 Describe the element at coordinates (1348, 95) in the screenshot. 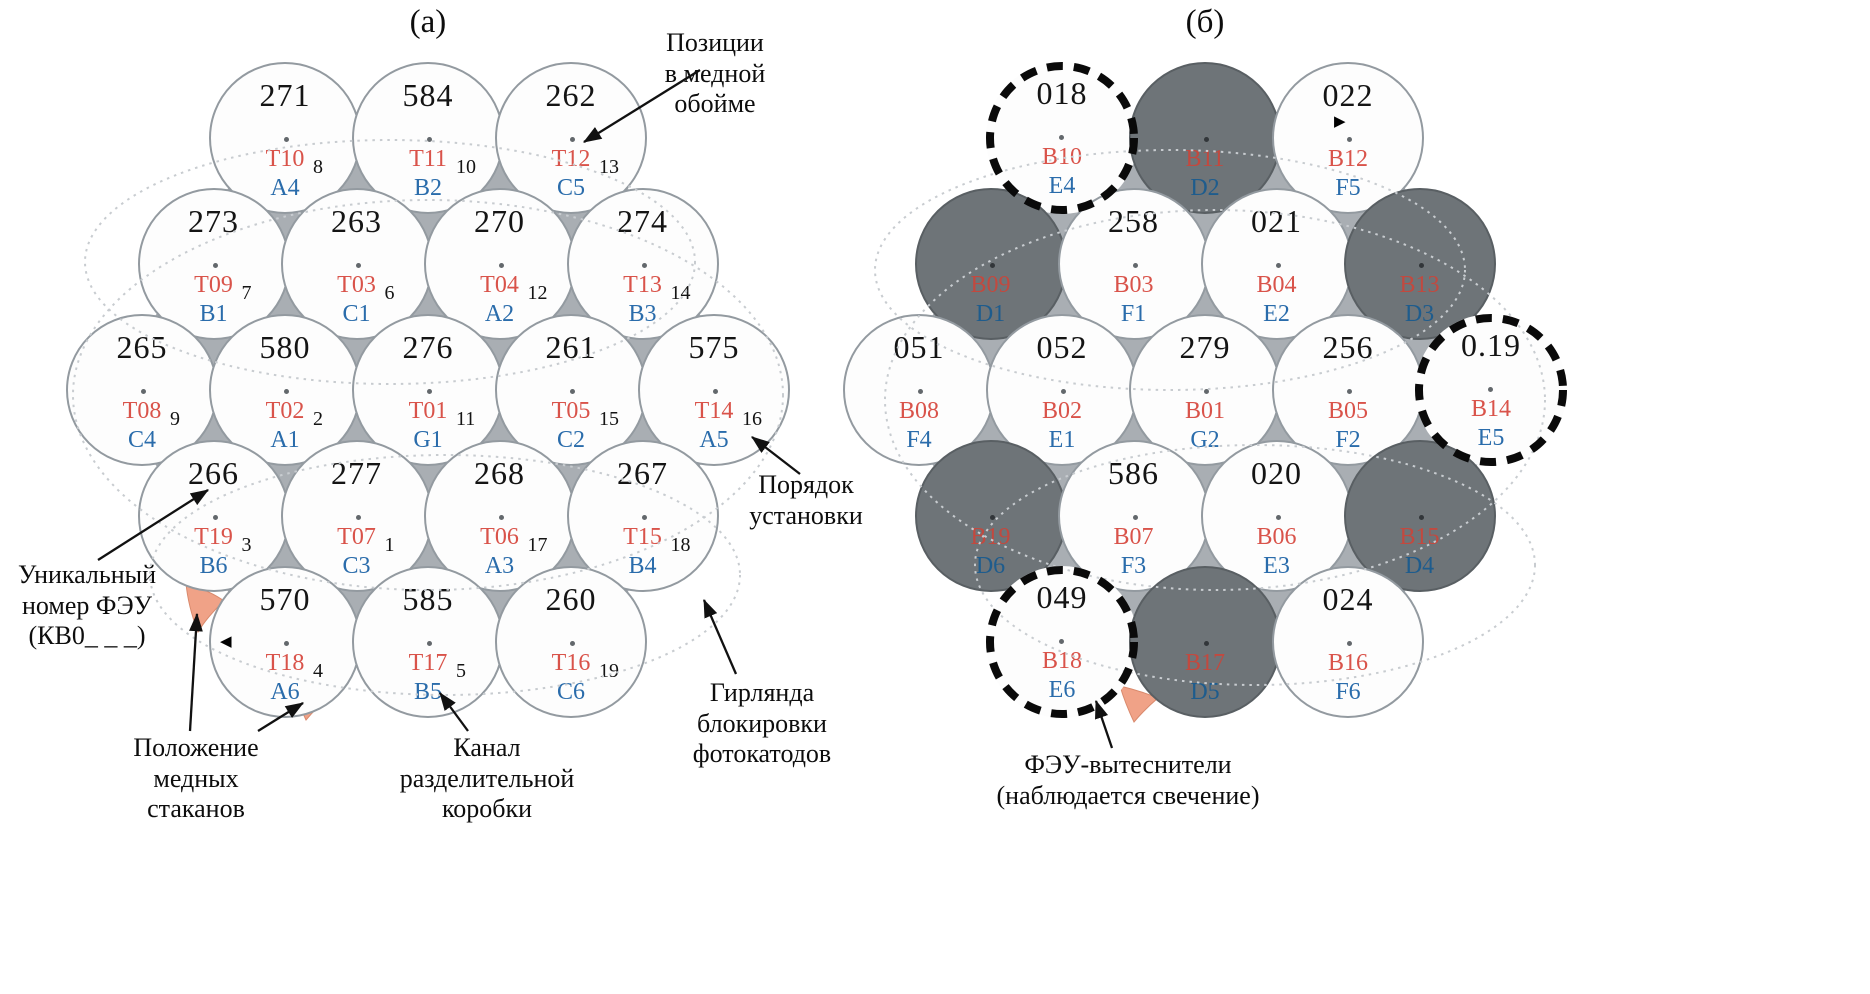

I see `pmt-unique-number: 022` at that location.